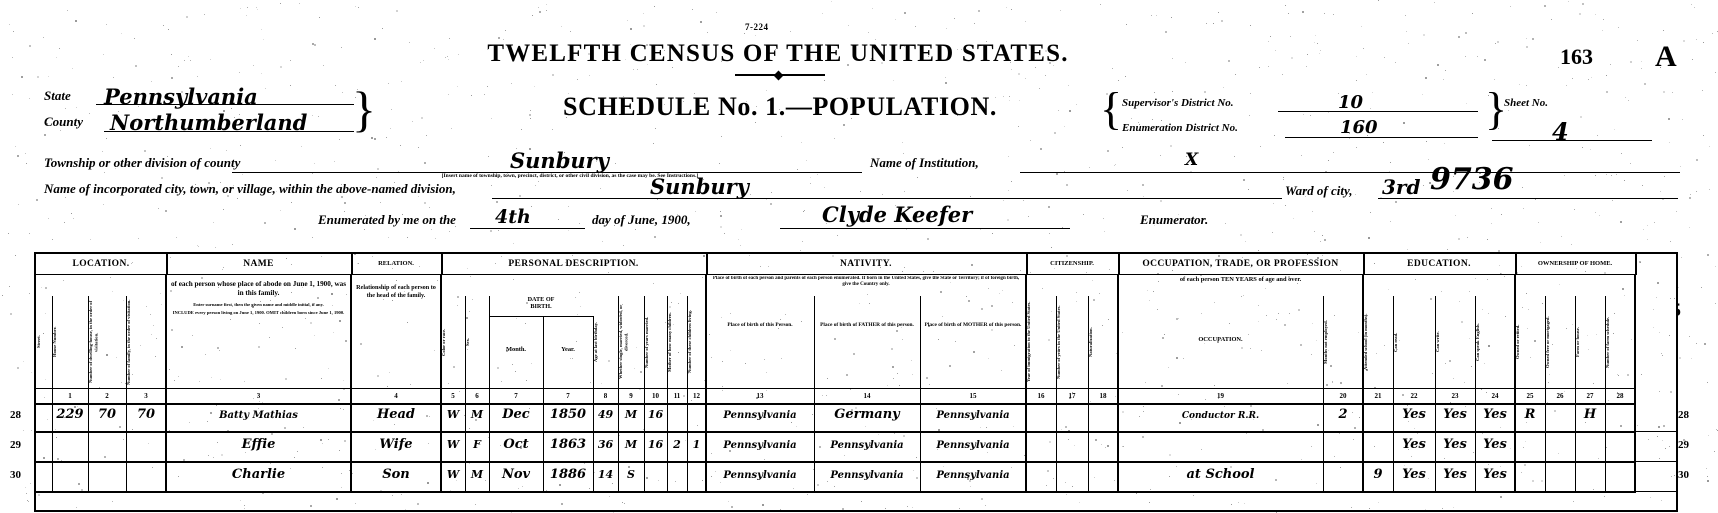  What do you see at coordinates (559, 160) in the screenshot?
I see `township-value: Sunbury` at bounding box center [559, 160].